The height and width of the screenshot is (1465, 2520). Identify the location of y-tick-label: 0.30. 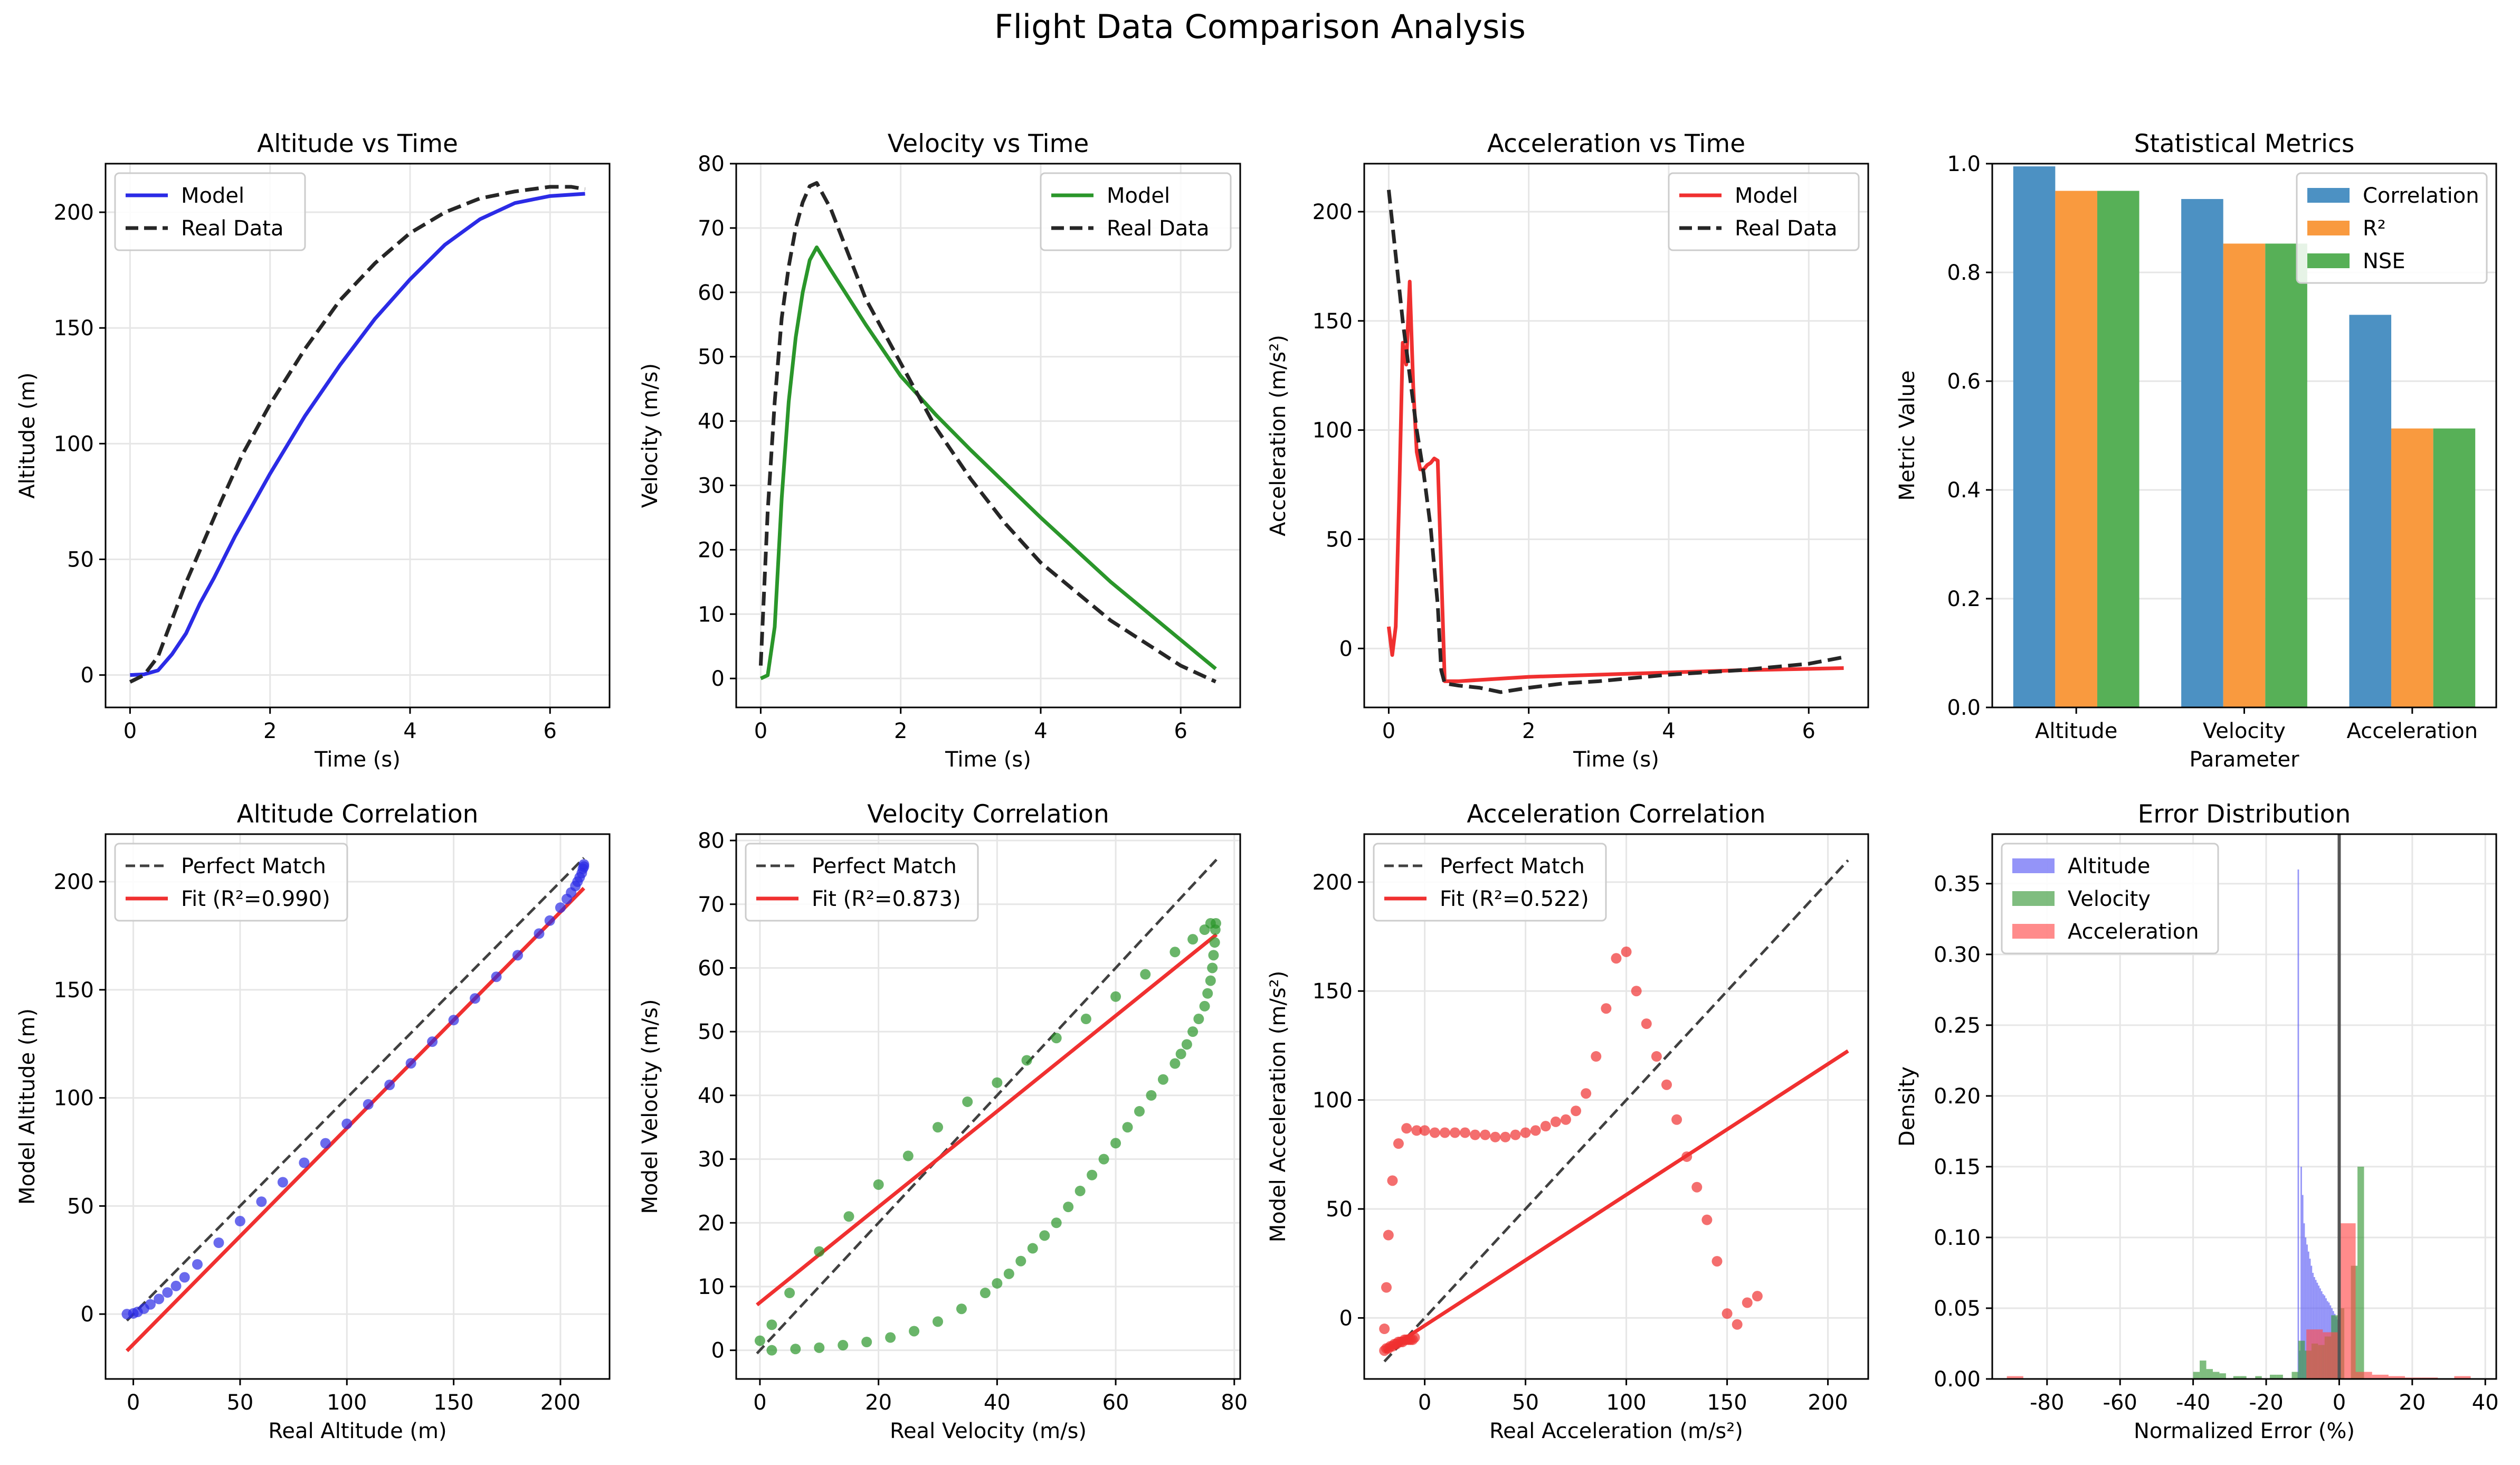
(1957, 955).